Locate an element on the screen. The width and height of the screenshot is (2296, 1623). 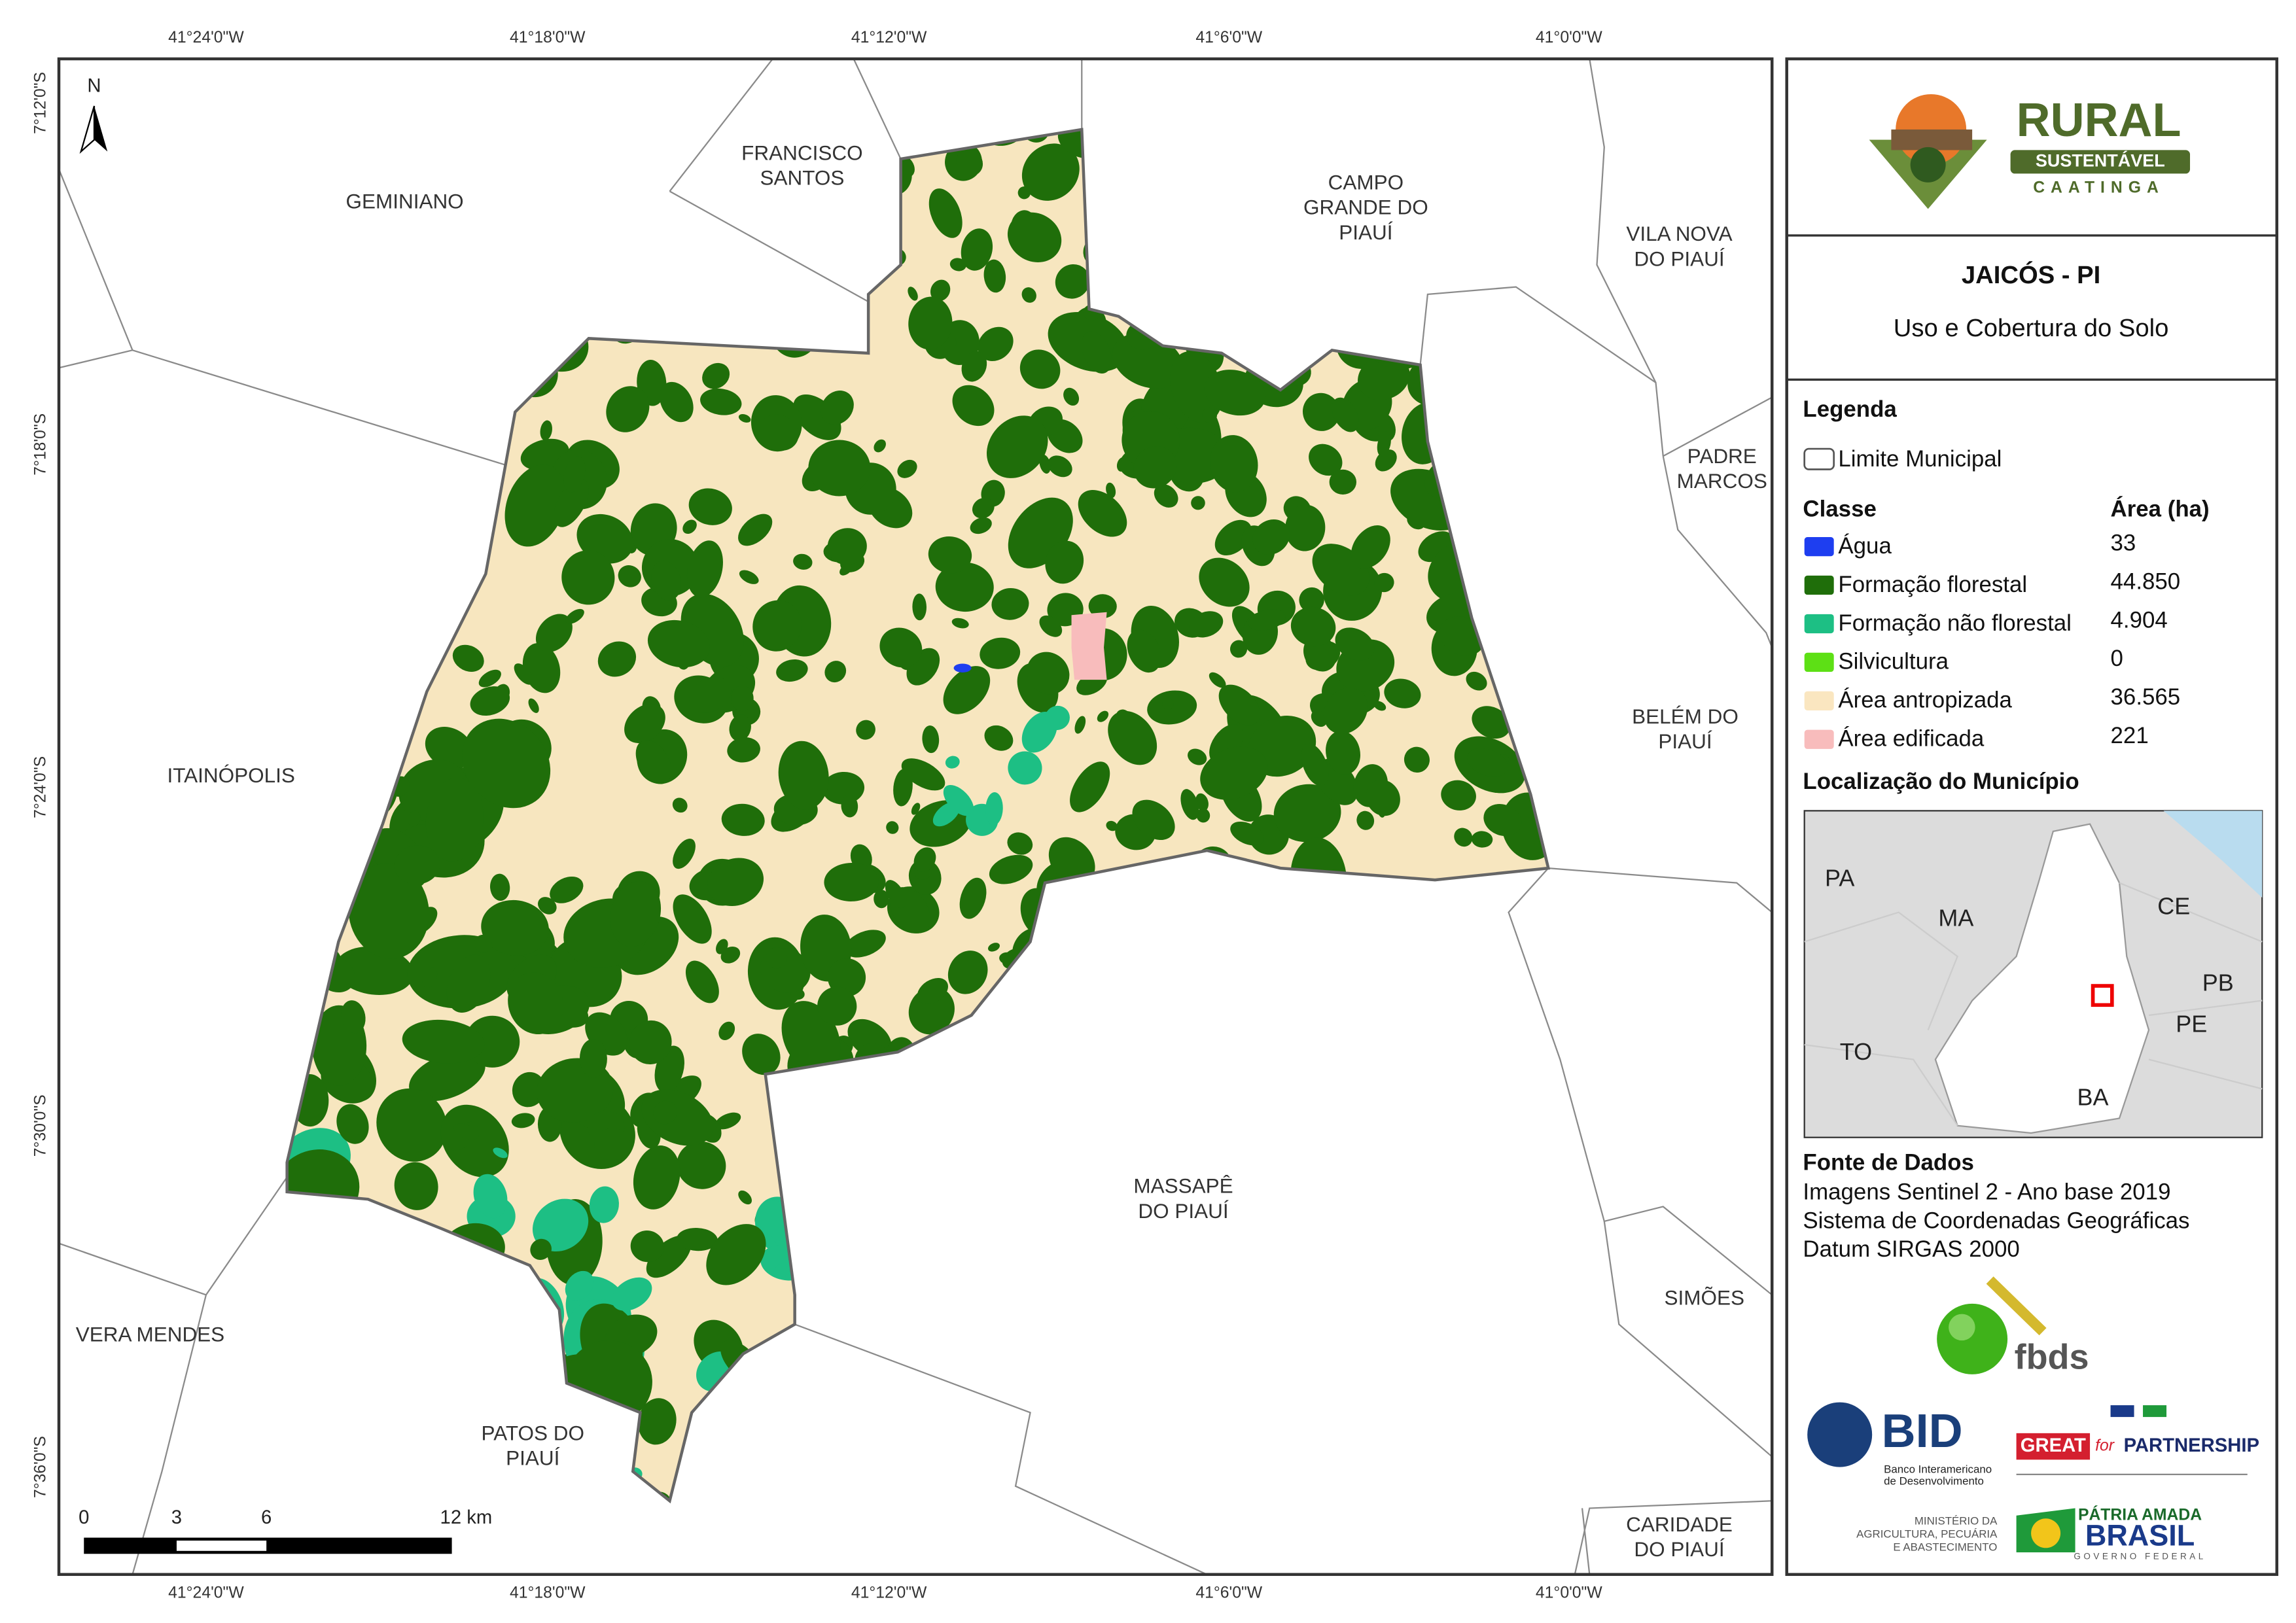
ministry-text: E ABASTECIMENTO is located at coordinates (1945, 1547).